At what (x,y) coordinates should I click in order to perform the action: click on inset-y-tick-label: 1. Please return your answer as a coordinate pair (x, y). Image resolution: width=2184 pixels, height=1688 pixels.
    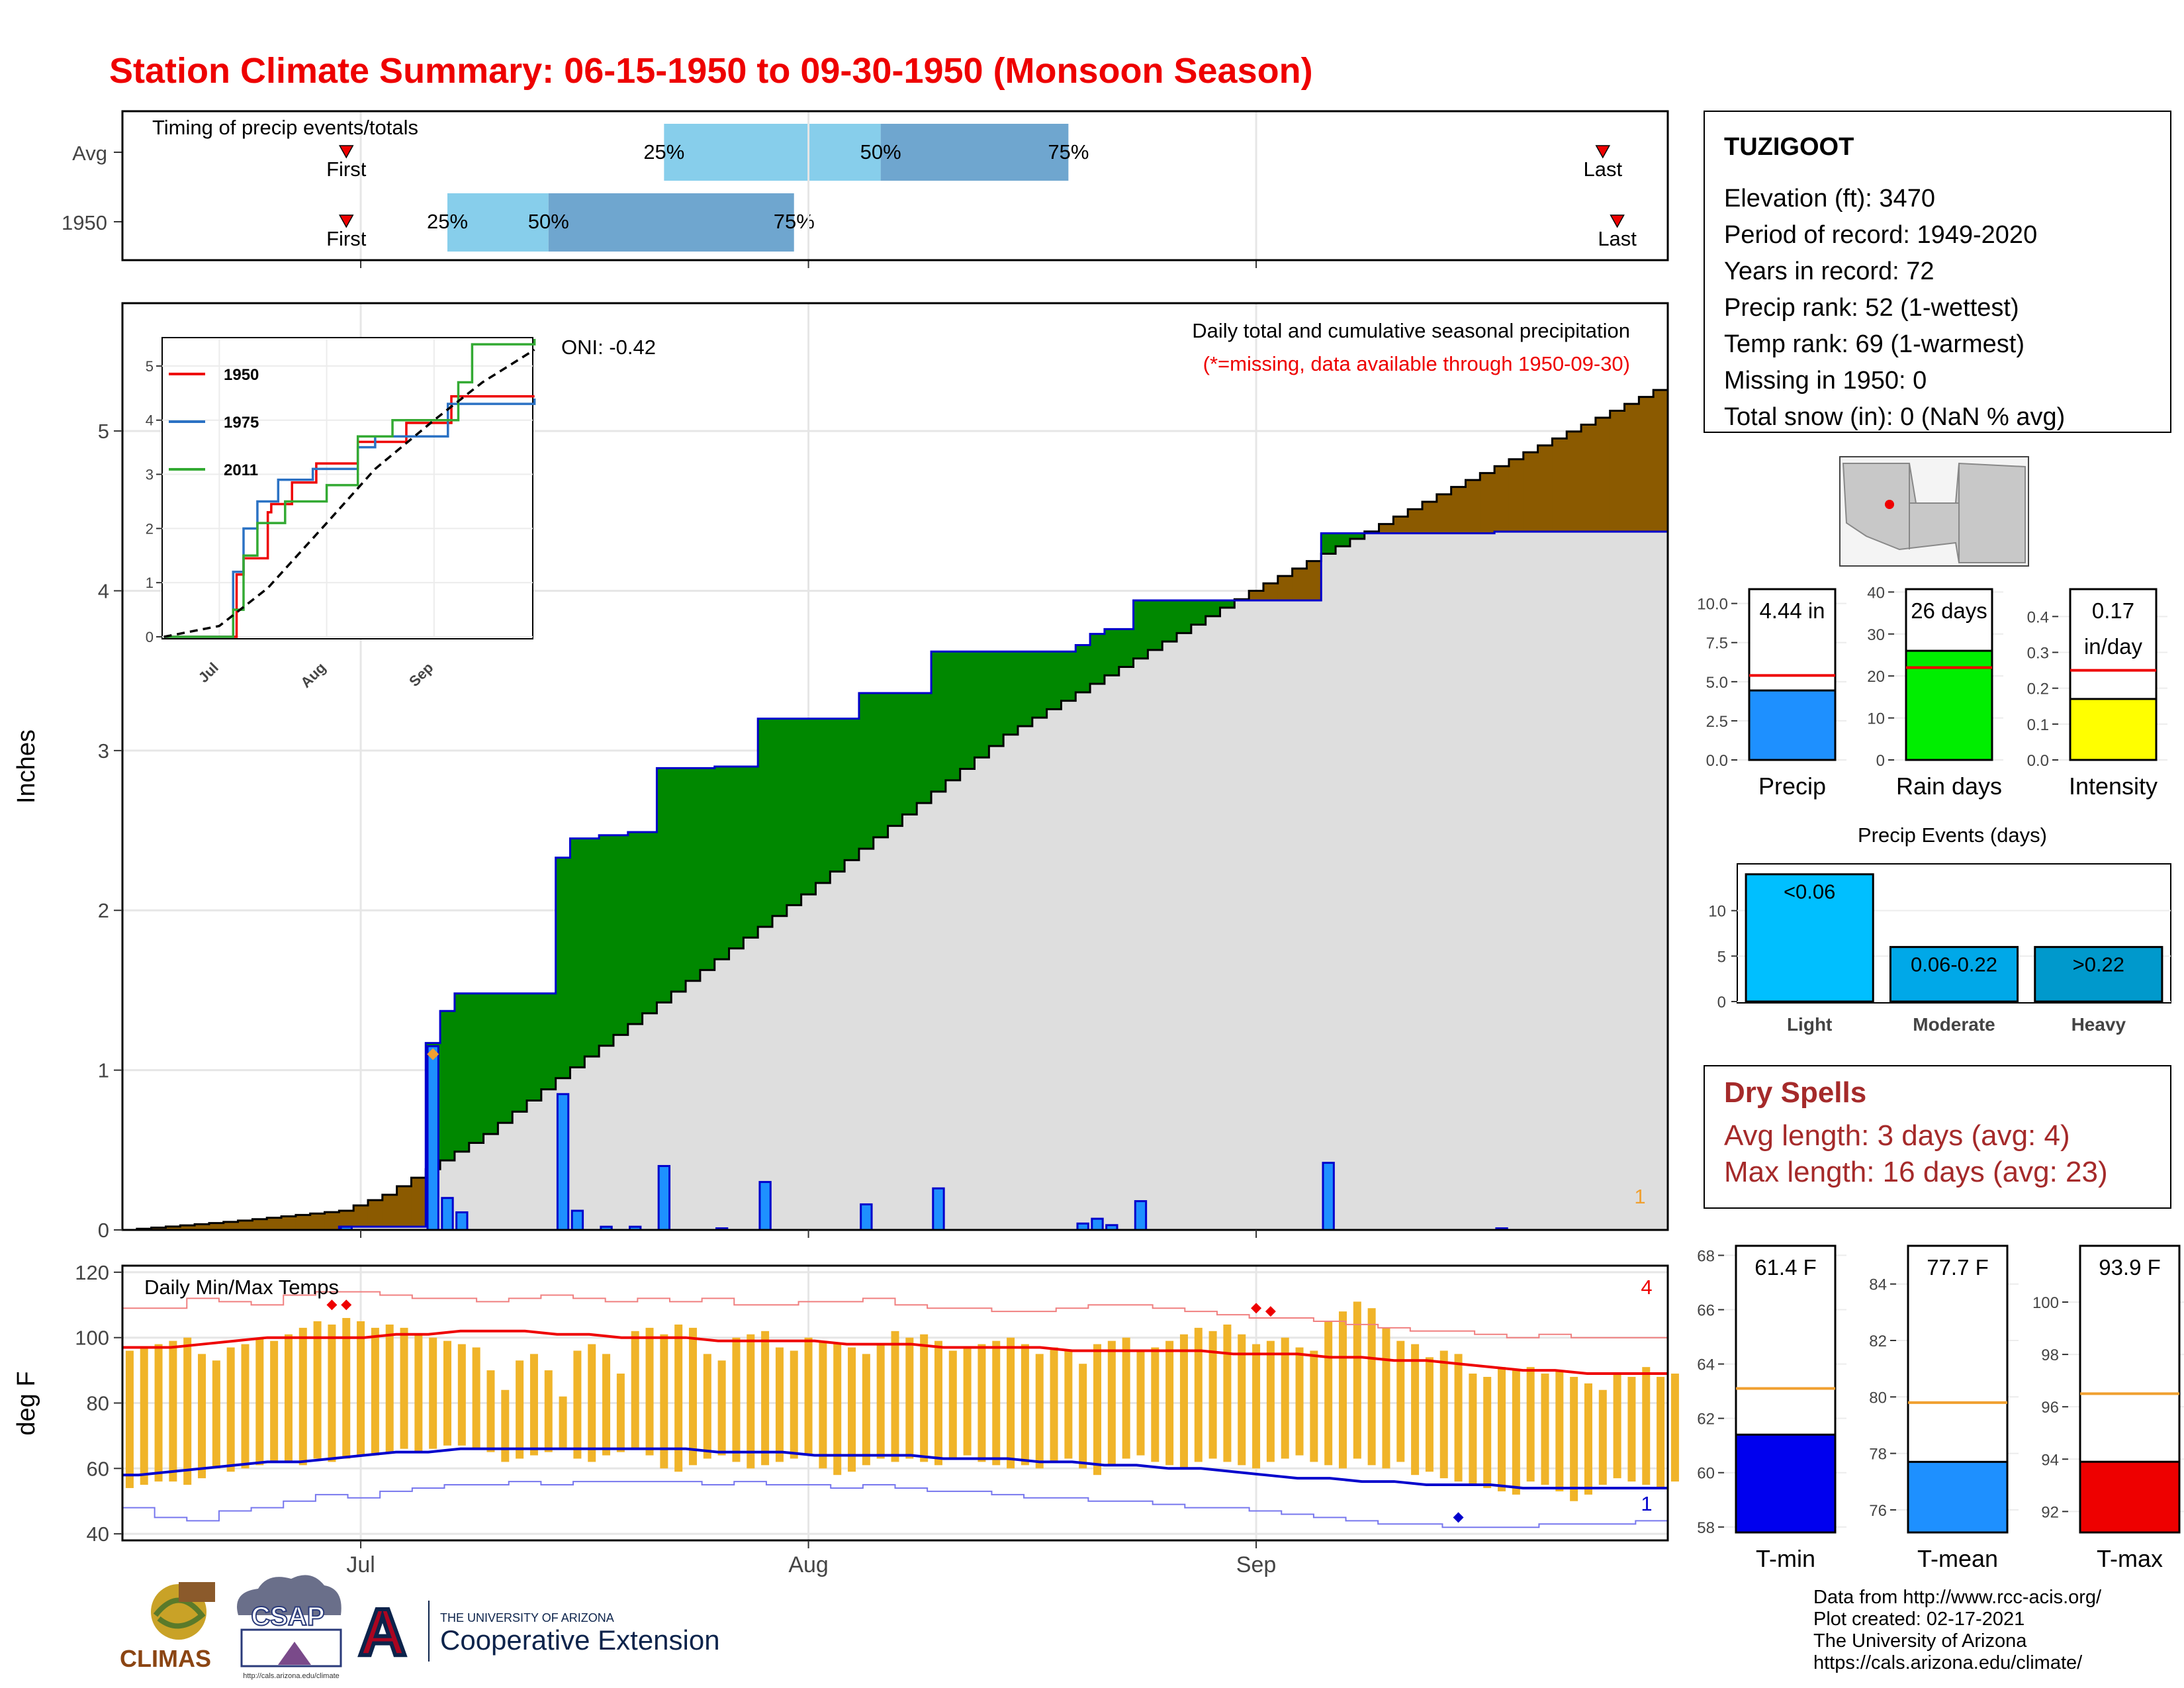
    Looking at the image, I should click on (150, 583).